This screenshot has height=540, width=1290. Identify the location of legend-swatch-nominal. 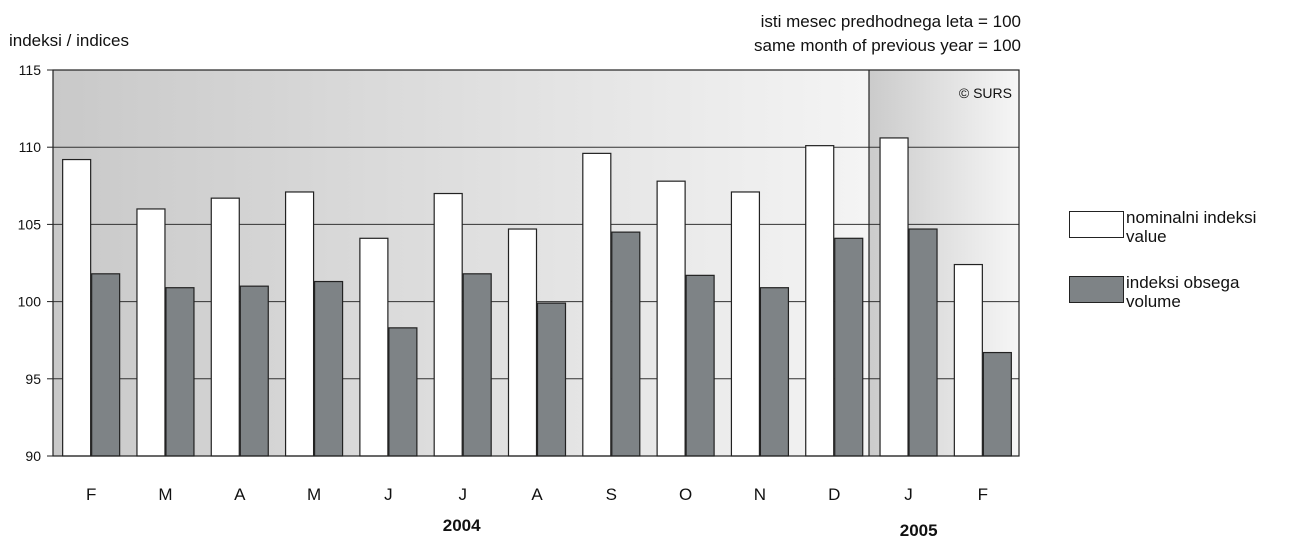
(1096, 224).